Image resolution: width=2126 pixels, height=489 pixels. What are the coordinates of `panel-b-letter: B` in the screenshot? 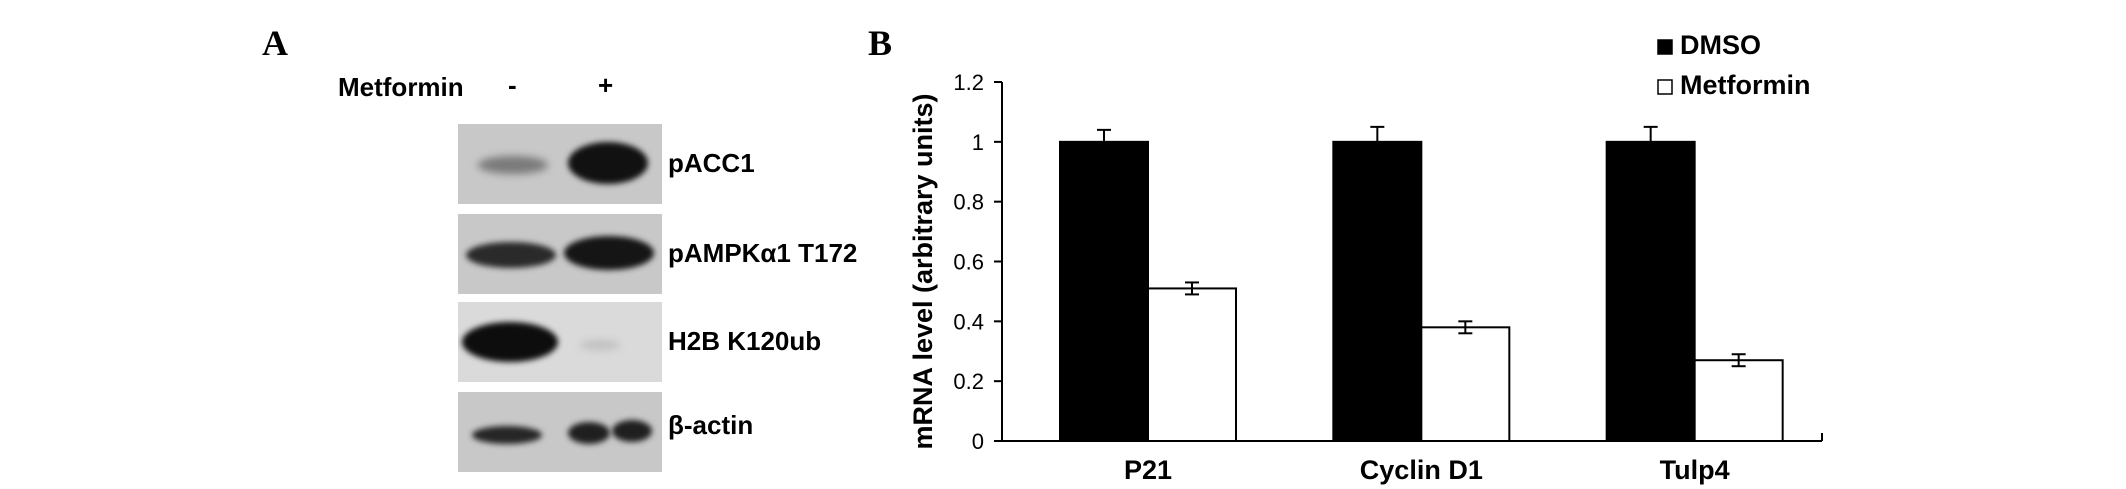 It's located at (880, 43).